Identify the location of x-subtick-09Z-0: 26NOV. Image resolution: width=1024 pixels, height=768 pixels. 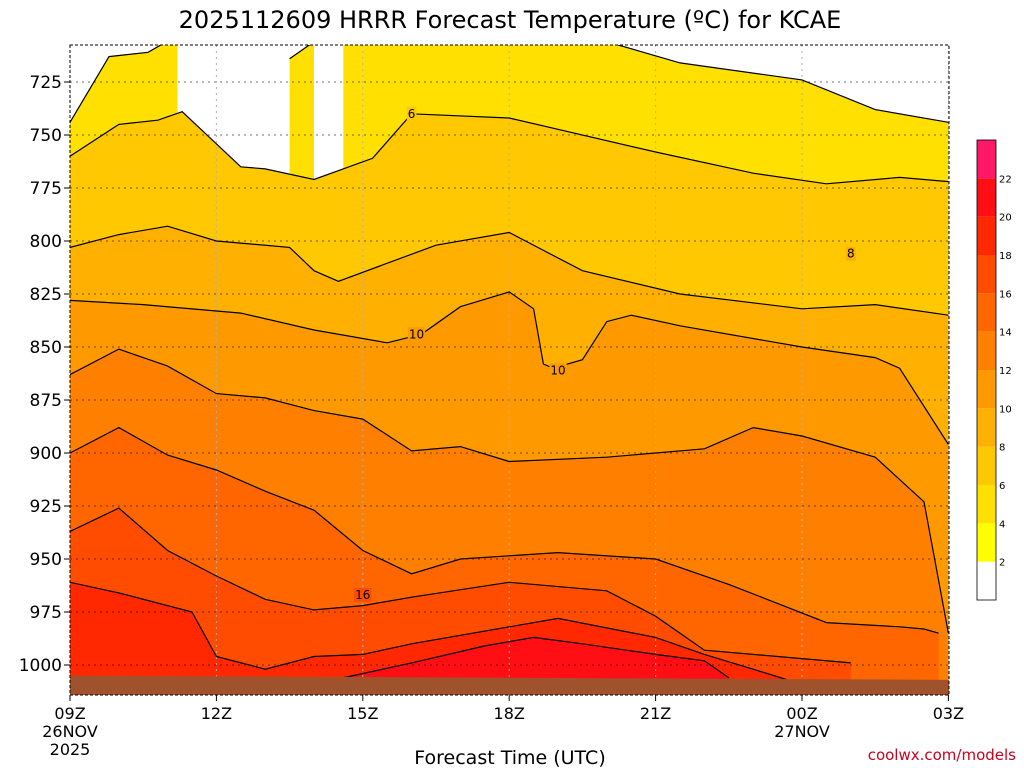
(70, 731).